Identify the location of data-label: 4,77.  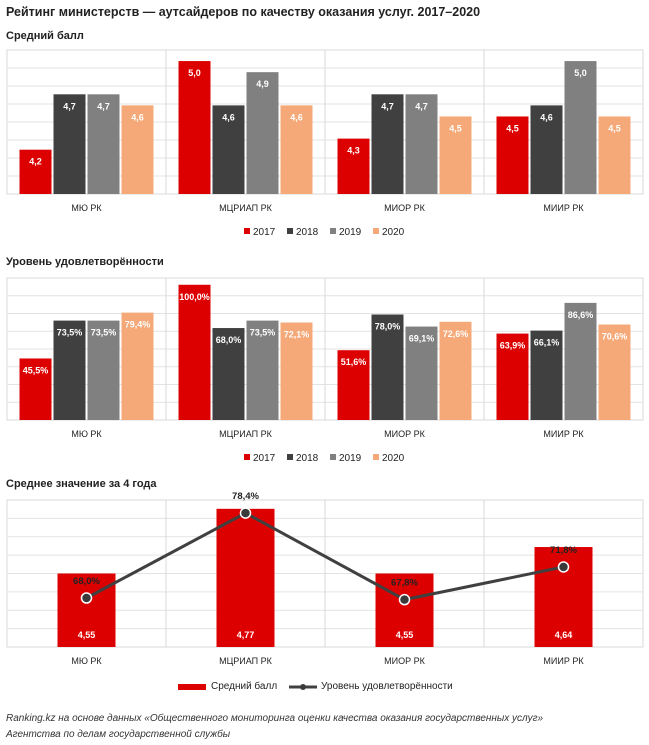
(246, 635).